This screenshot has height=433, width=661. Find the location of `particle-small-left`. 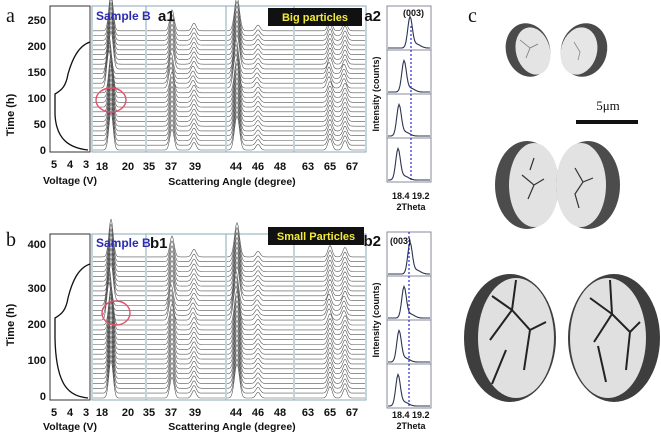

particle-small-left is located at coordinates (528, 50).